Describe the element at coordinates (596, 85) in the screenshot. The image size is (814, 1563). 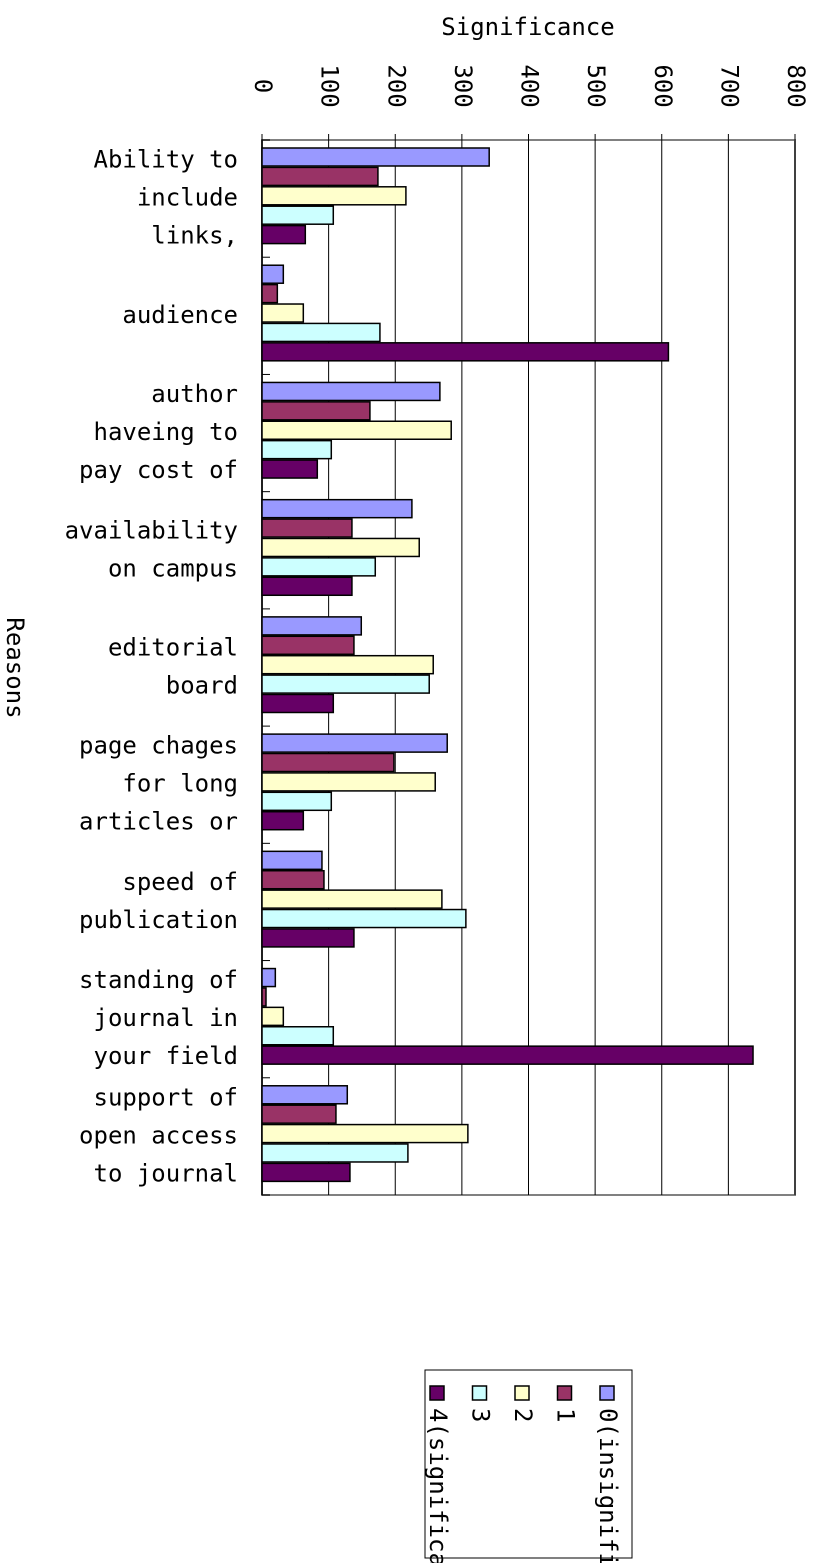
I see `x-tick-label: 500` at that location.